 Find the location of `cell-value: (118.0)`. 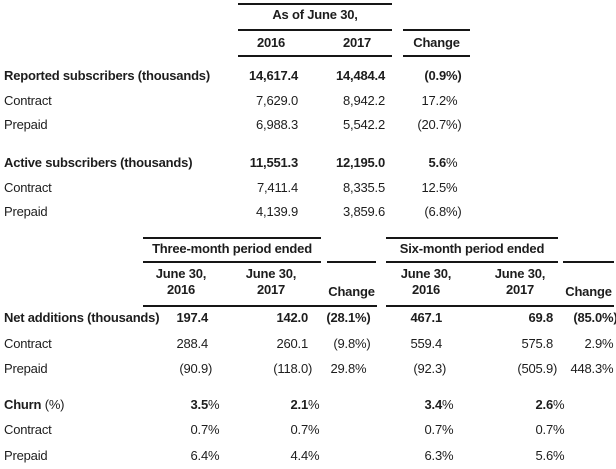

cell-value: (118.0) is located at coordinates (292, 369).